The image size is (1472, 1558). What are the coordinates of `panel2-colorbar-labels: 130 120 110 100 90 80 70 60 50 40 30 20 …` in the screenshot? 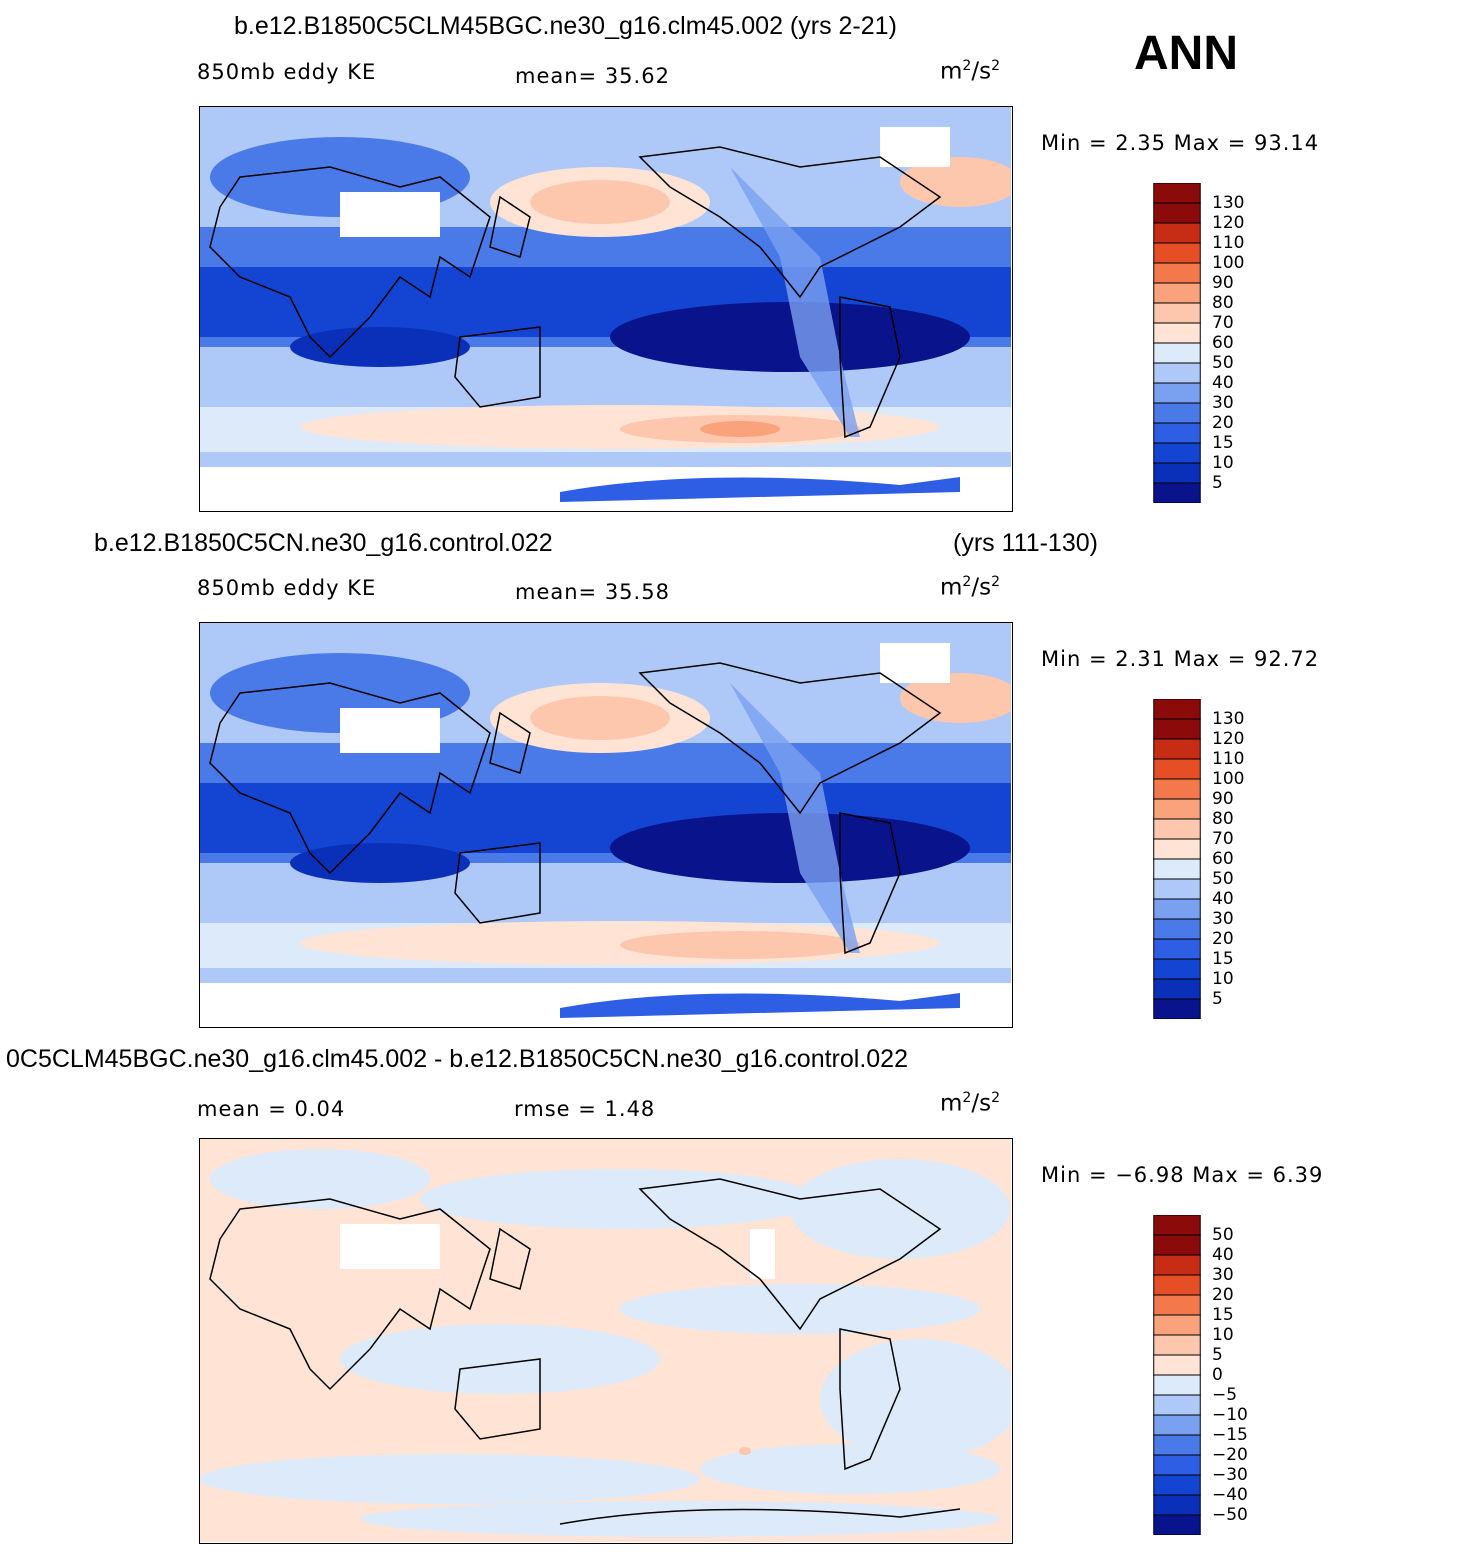 It's located at (1228, 859).